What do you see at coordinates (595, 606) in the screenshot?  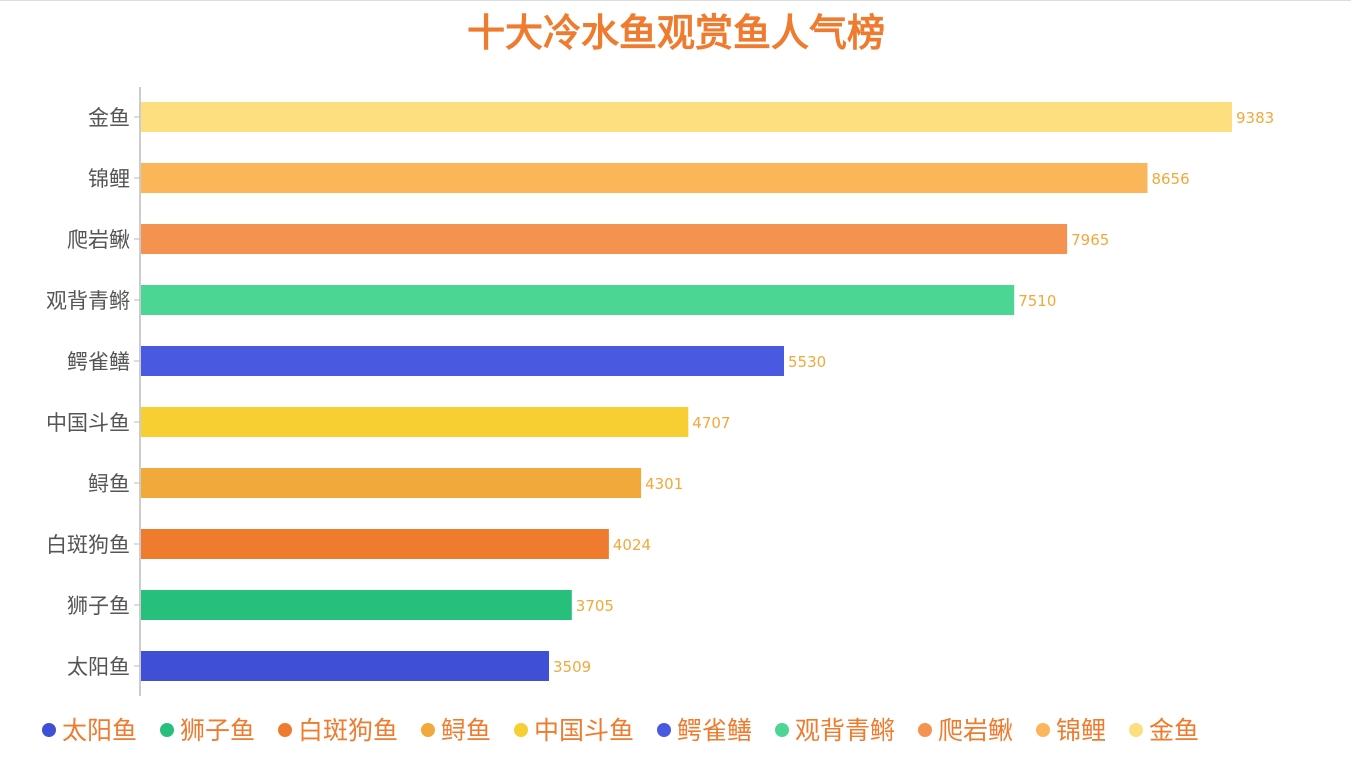 I see `data-label: 3705` at bounding box center [595, 606].